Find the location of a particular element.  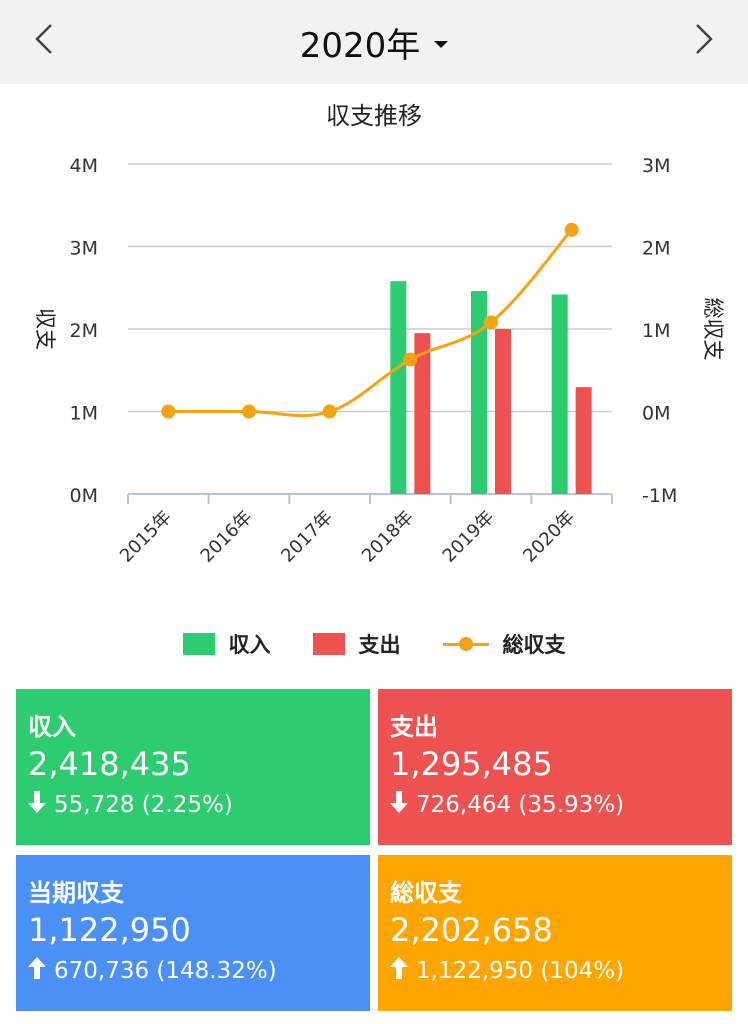

chart-legend: 収入 支出 総収支 is located at coordinates (374, 644).